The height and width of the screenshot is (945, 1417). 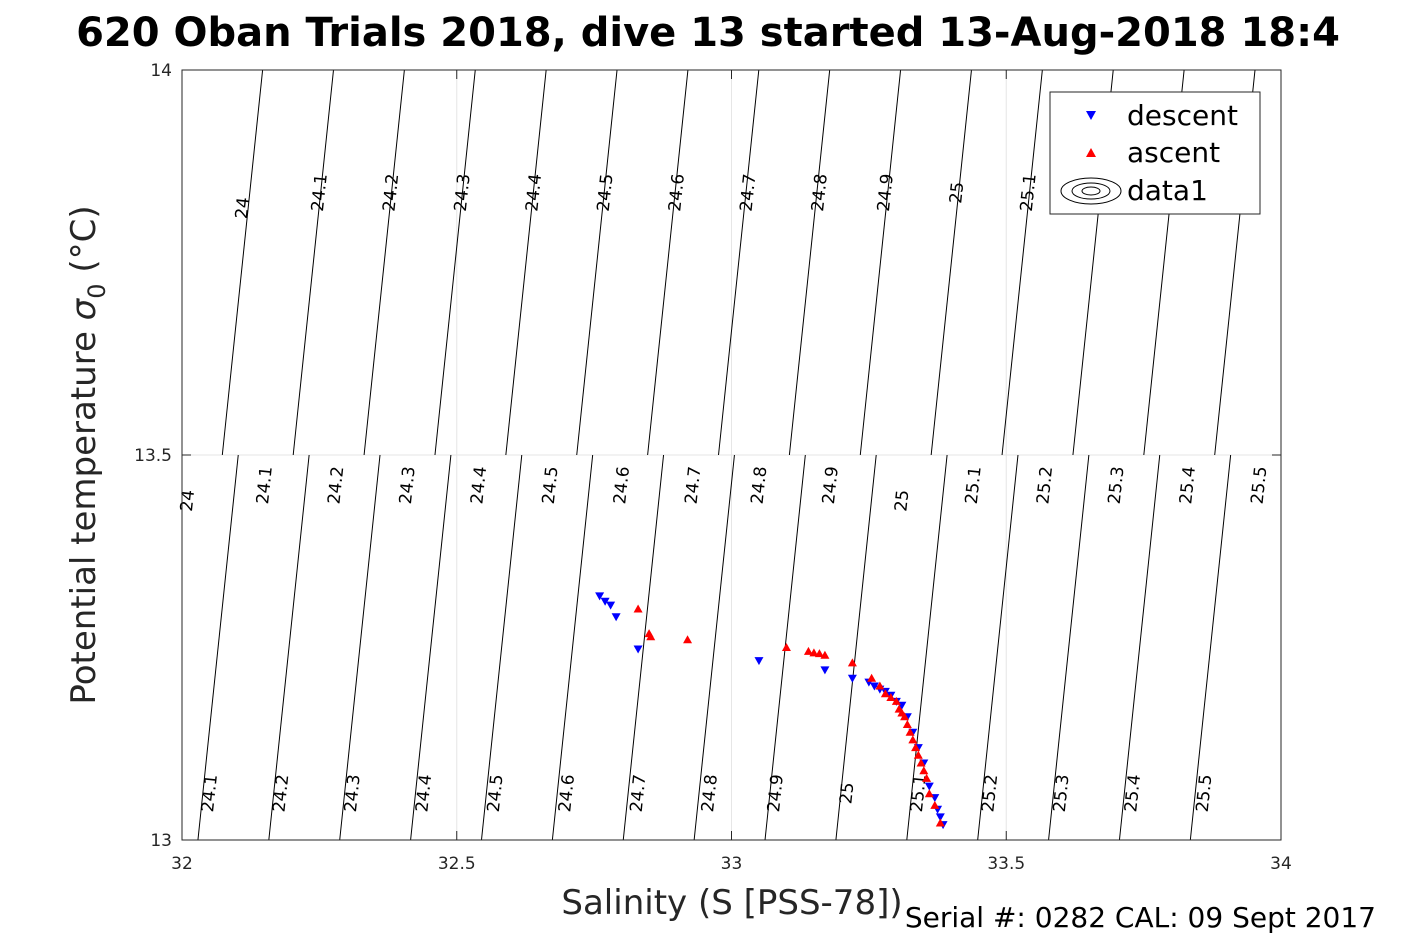 I want to click on contour-label: 24, so click(x=188, y=501).